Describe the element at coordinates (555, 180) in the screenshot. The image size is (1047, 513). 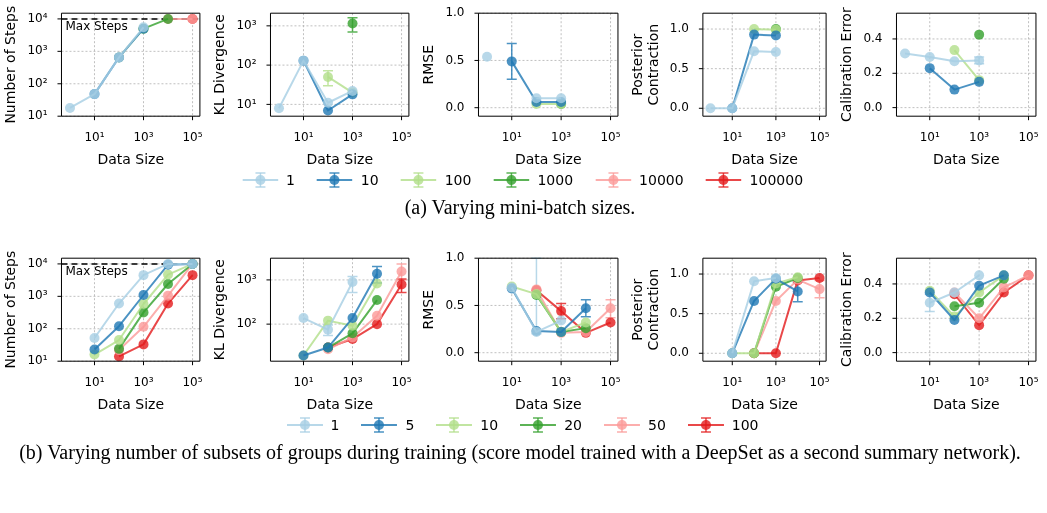
I see `legend-label: 1000` at that location.